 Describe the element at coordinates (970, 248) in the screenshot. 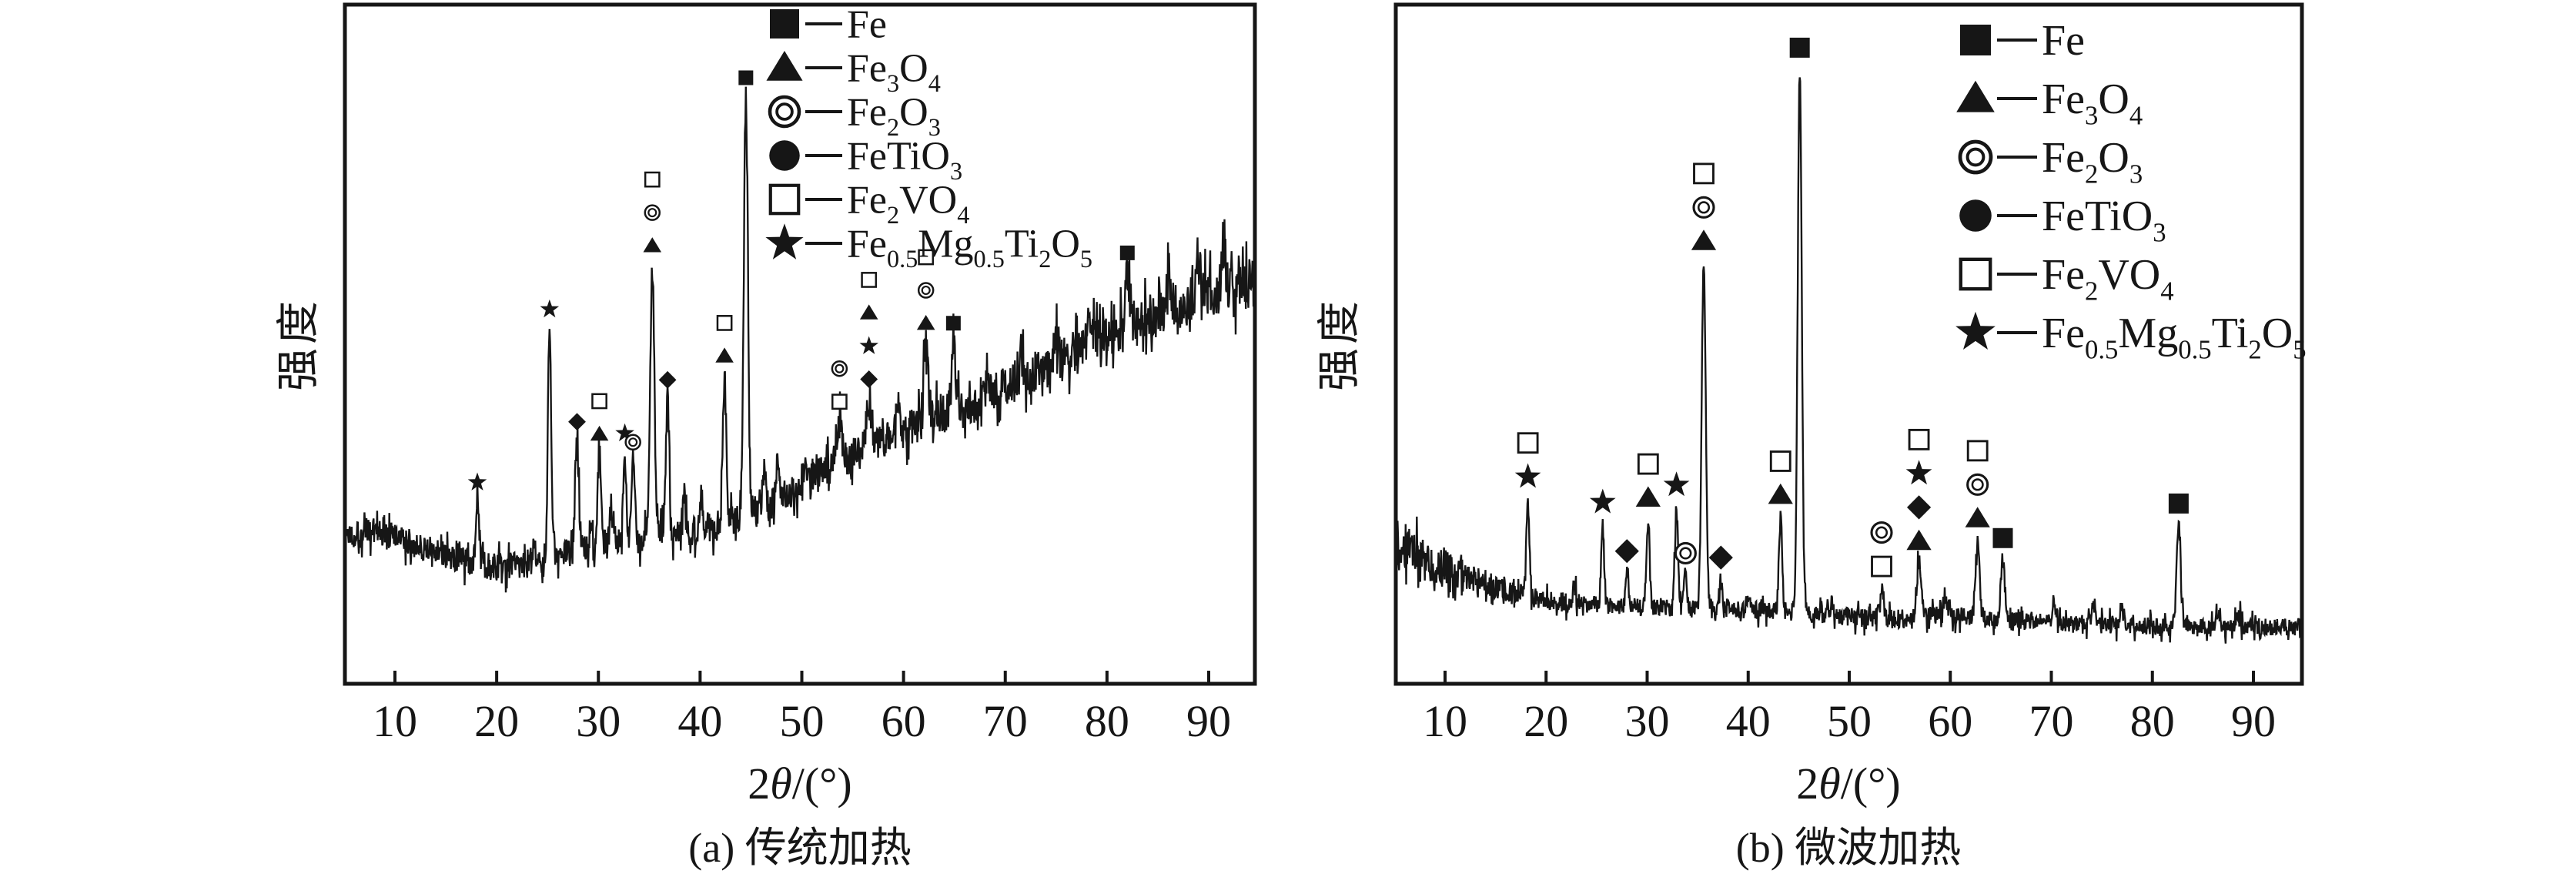

I see `legend-label: Fe0.5Mg0.5Ti2O5` at that location.